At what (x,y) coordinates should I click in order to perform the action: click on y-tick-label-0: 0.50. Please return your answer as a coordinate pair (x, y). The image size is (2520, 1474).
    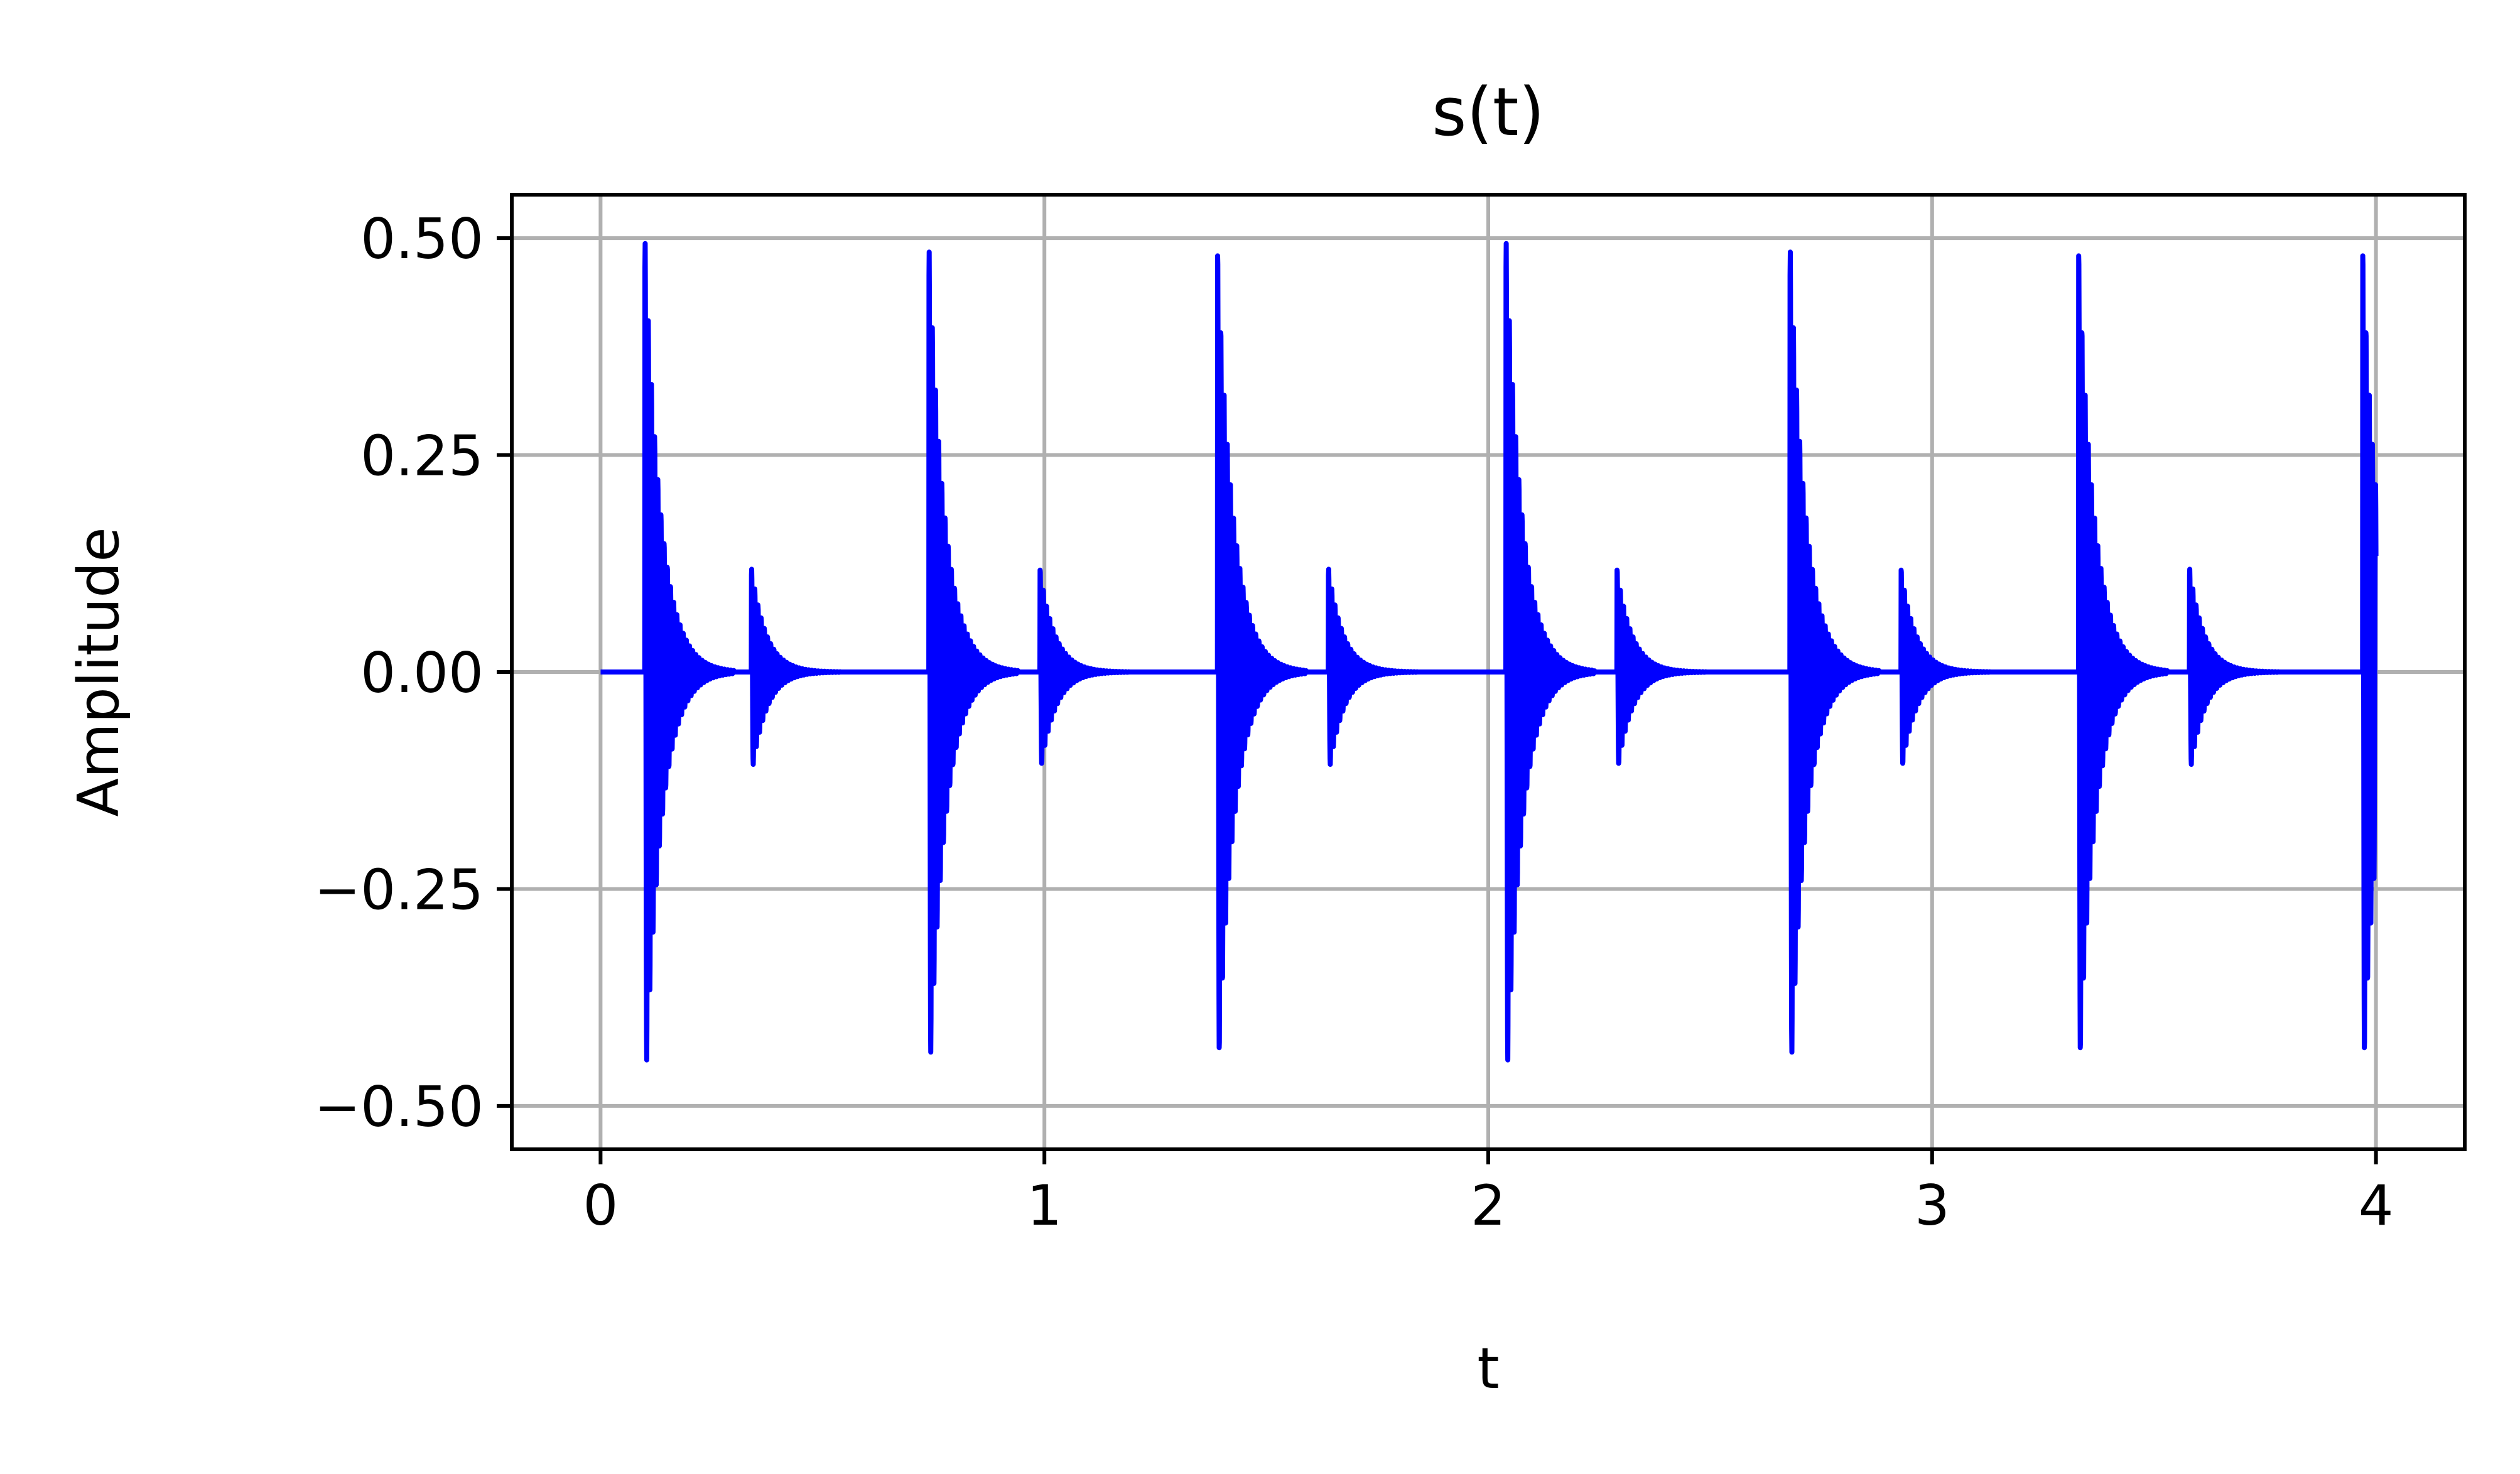
    Looking at the image, I should click on (422, 239).